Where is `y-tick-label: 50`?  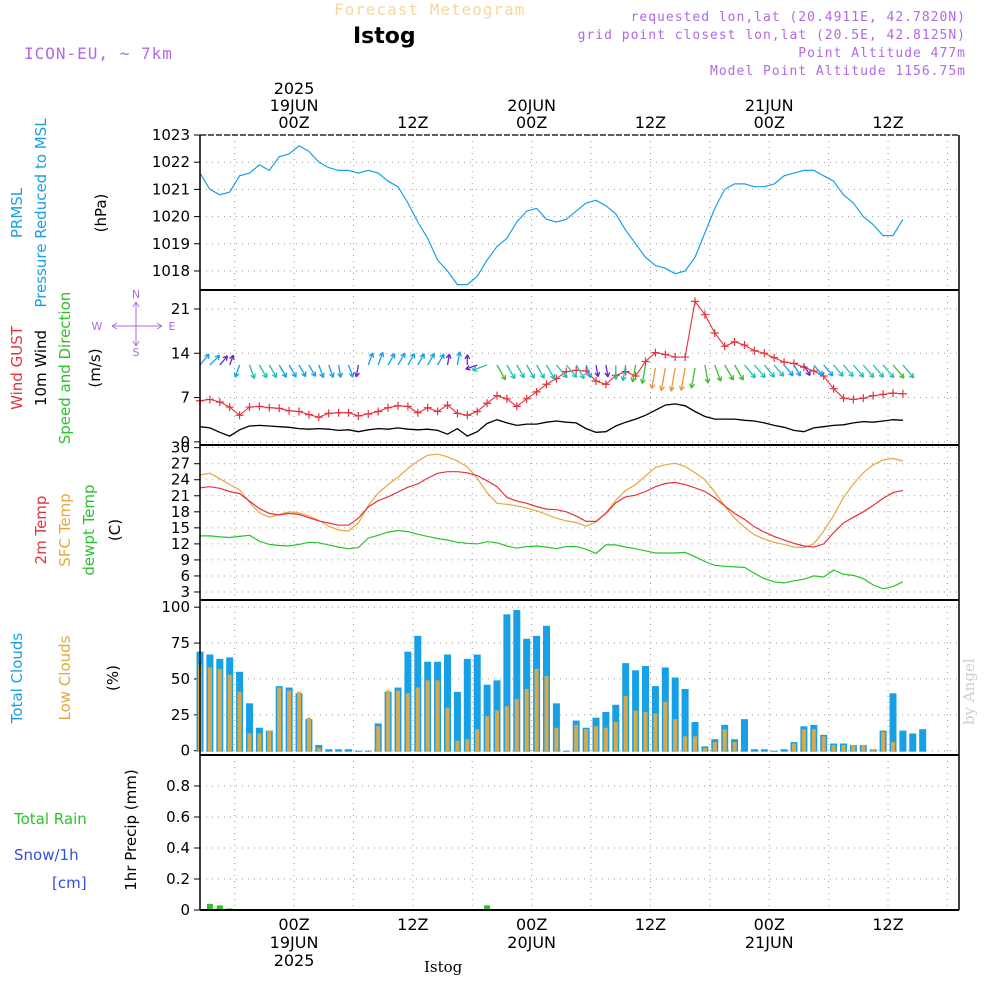 y-tick-label: 50 is located at coordinates (180, 679).